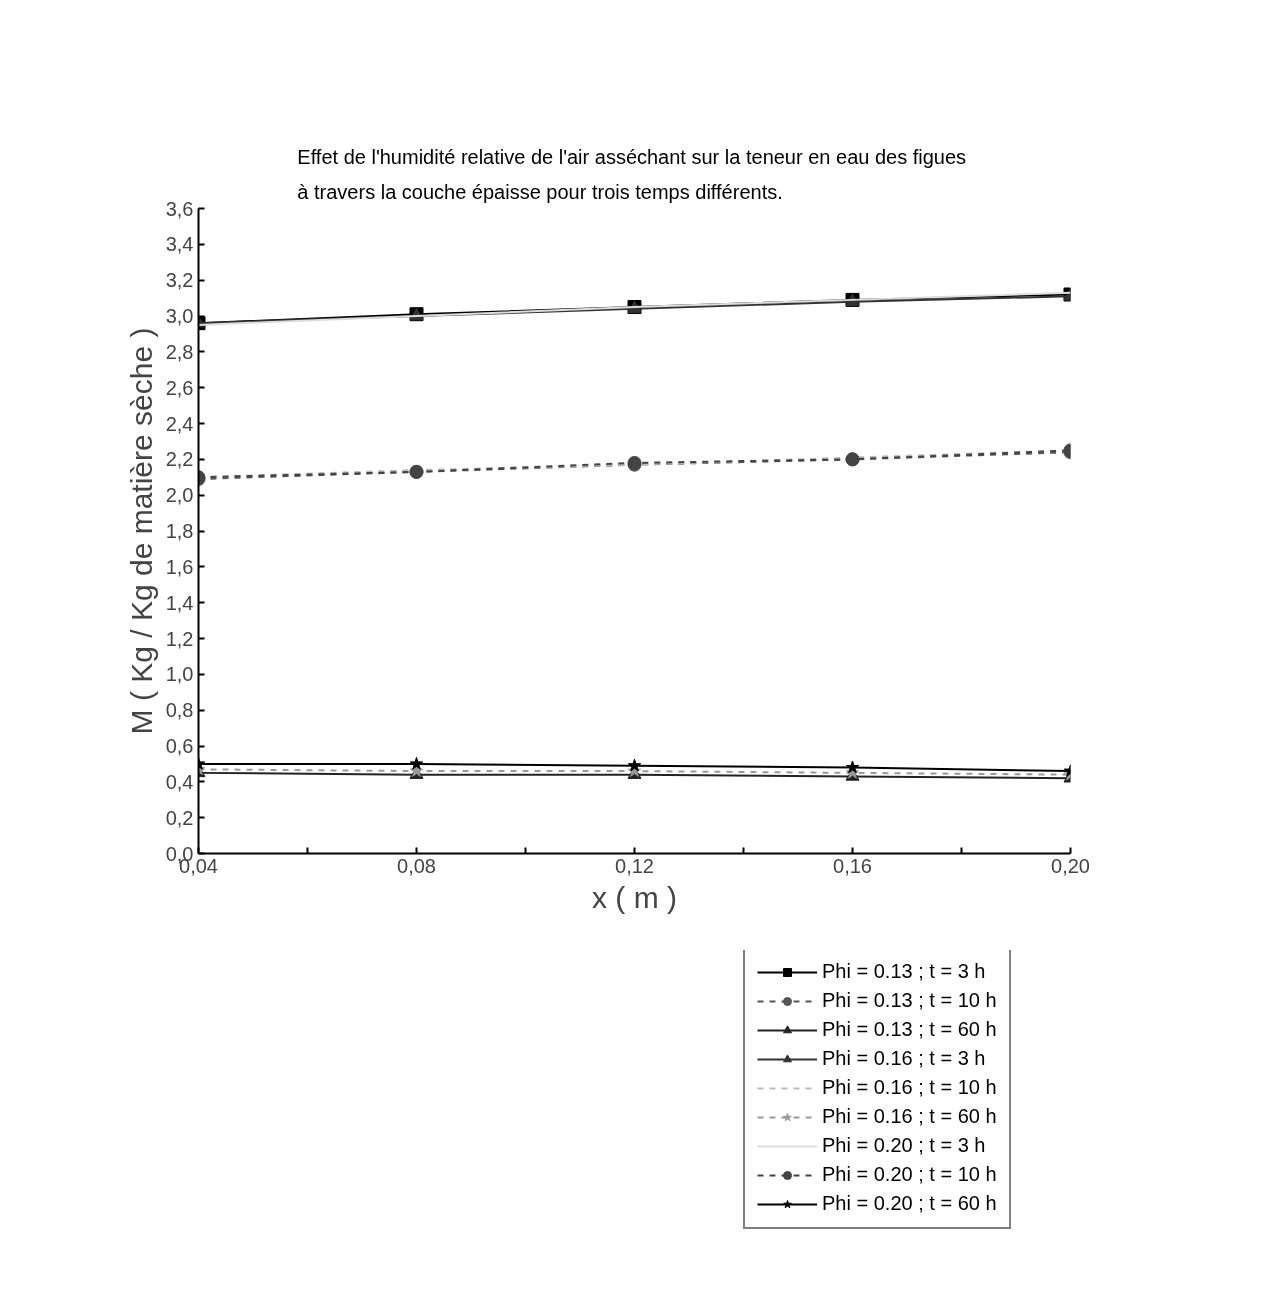 Image resolution: width=1275 pixels, height=1304 pixels. I want to click on legend-label: Phi = 0.16 ; t = 10 h, so click(909, 1087).